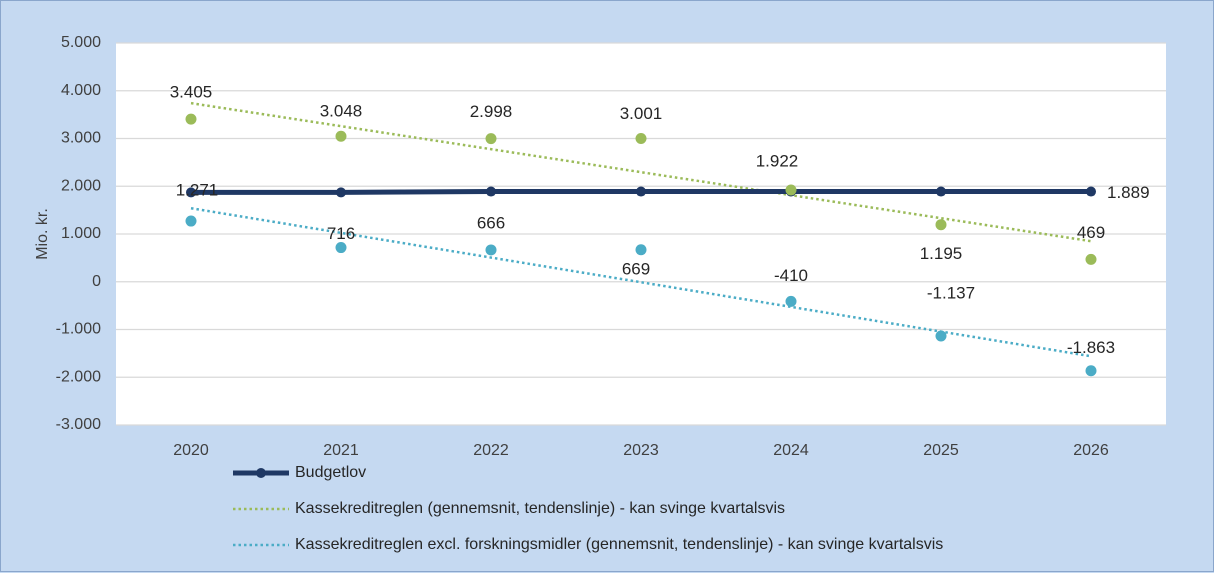 This screenshot has height=573, width=1214. Describe the element at coordinates (341, 248) in the screenshot. I see `data-point-s2-2021` at that location.